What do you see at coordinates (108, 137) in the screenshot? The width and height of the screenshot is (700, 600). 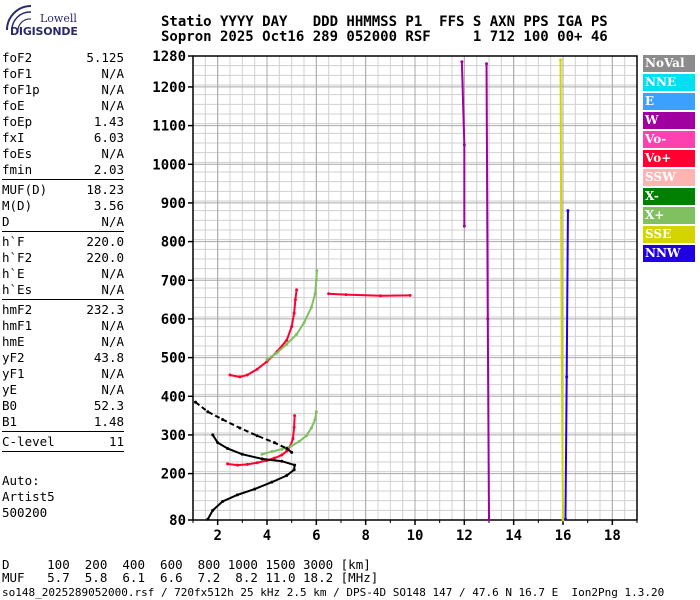 I see `param-value: 6.03` at bounding box center [108, 137].